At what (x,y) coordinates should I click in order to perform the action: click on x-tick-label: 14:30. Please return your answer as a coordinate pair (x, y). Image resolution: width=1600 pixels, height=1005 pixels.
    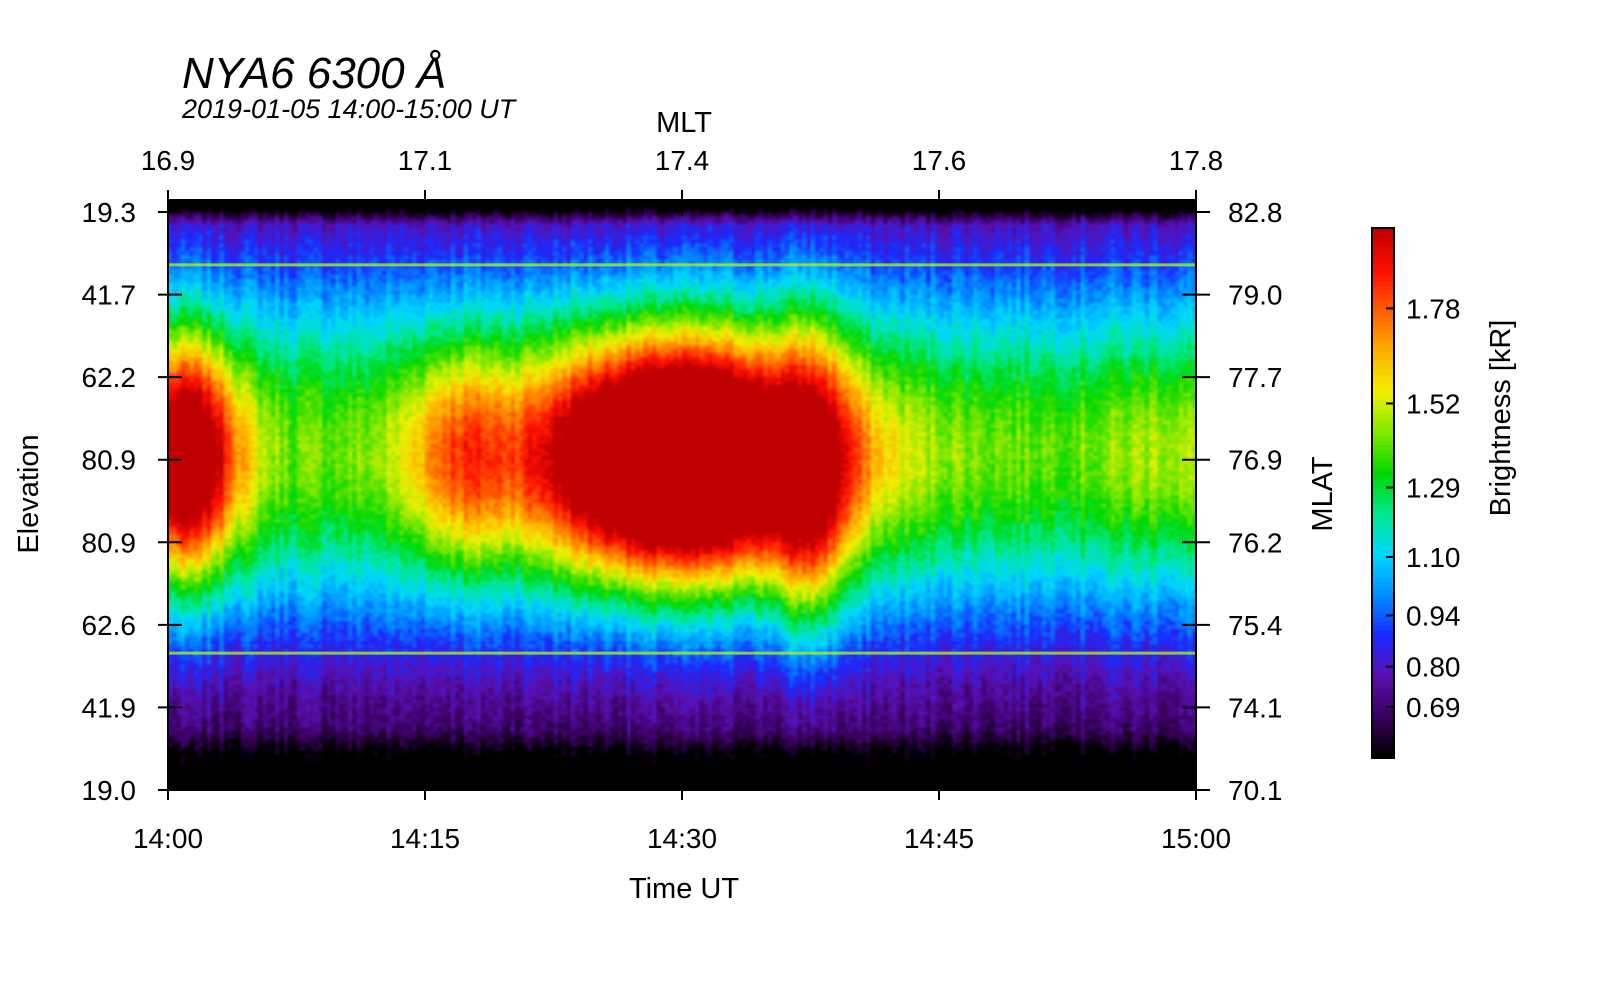
    Looking at the image, I should click on (682, 838).